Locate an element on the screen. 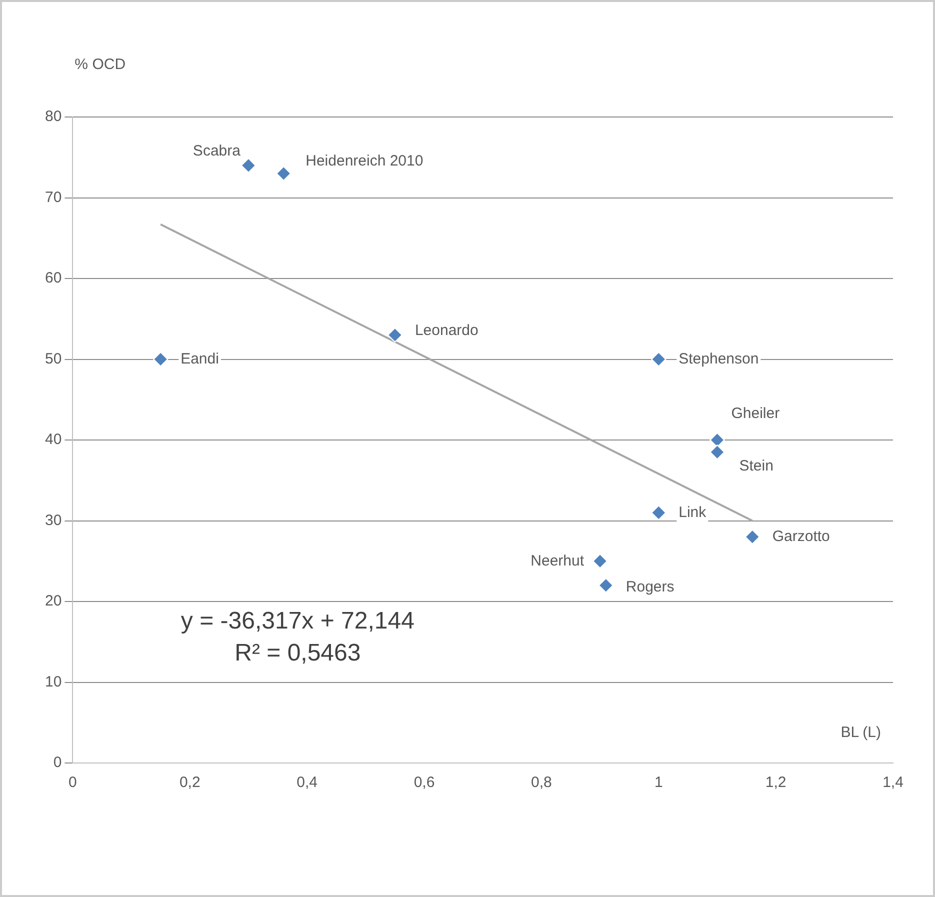 This screenshot has height=897, width=935. y-tick-label: 20 is located at coordinates (53, 601).